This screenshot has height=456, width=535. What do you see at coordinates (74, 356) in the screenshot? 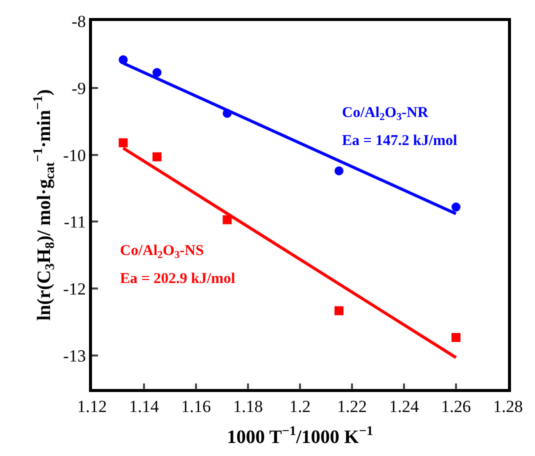
I see `y-tick-label: -13` at bounding box center [74, 356].